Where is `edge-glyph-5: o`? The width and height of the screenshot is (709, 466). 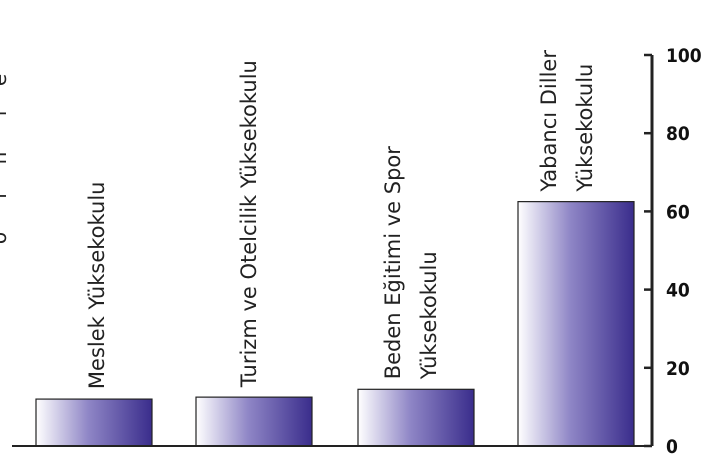 edge-glyph-5: o is located at coordinates (5, 238).